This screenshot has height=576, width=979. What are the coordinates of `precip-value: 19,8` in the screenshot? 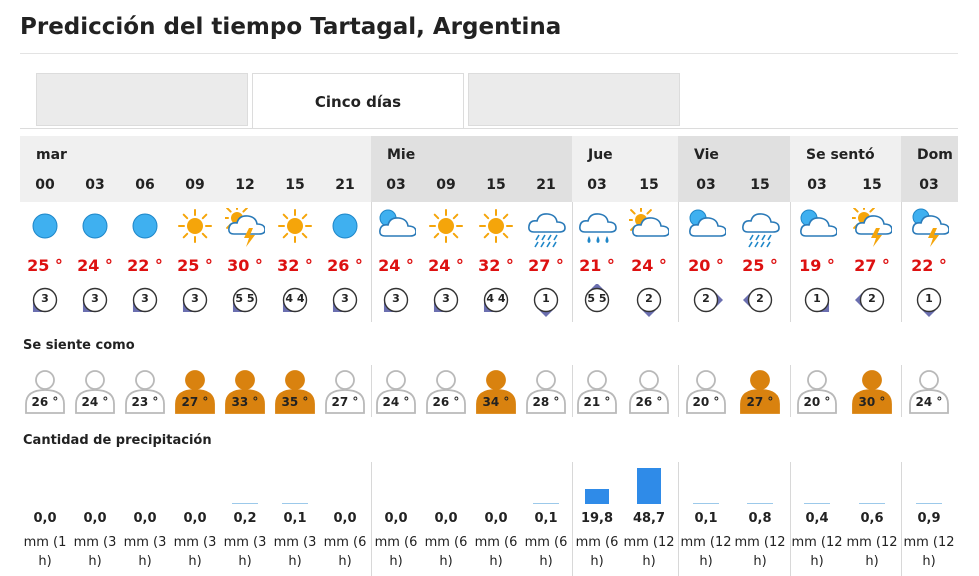 It's located at (597, 518).